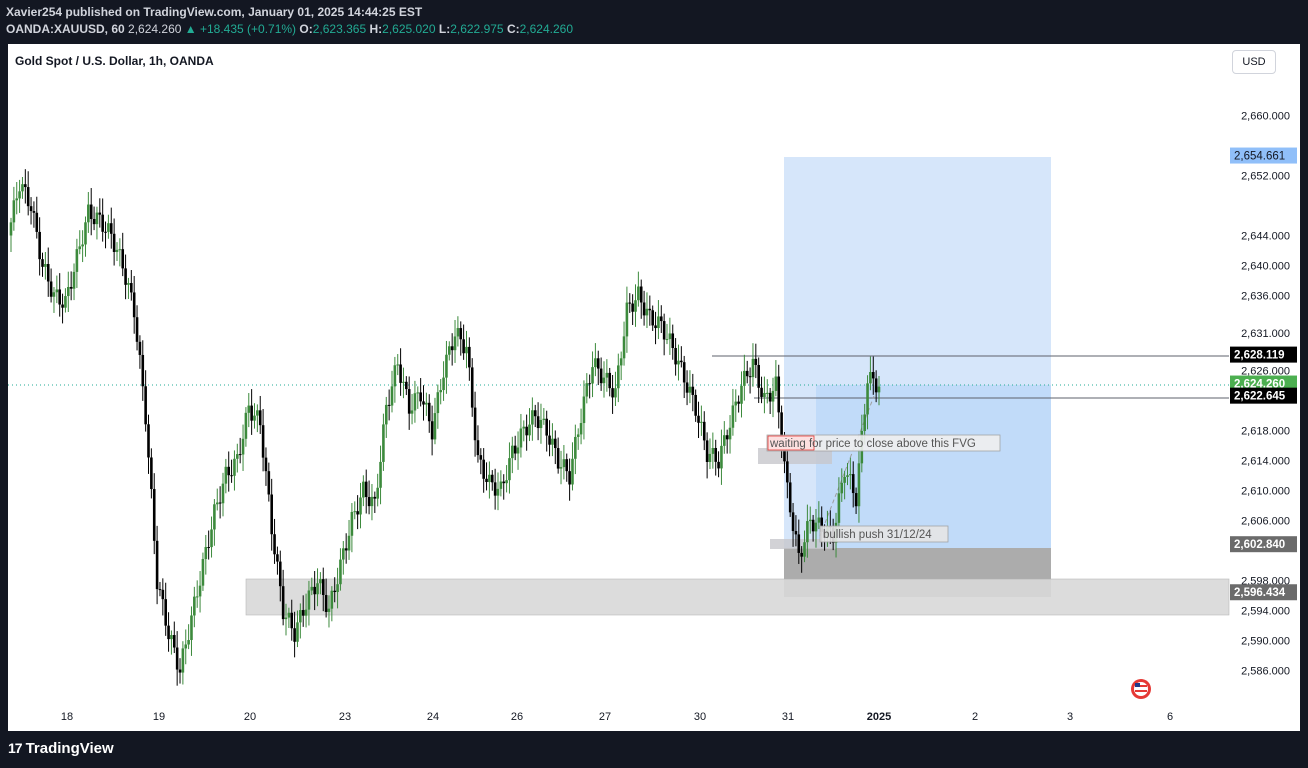  I want to click on price-label: 2,624.260, so click(155, 29).